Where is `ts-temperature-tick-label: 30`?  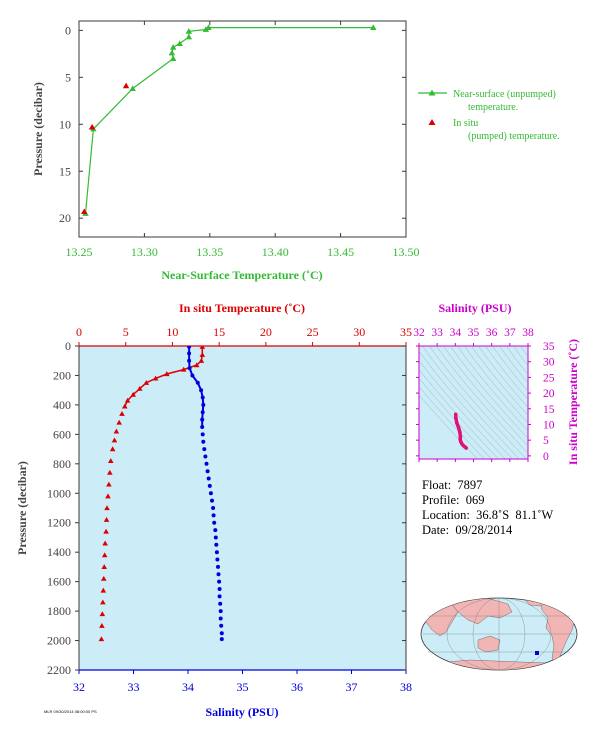
ts-temperature-tick-label: 30 is located at coordinates (549, 363).